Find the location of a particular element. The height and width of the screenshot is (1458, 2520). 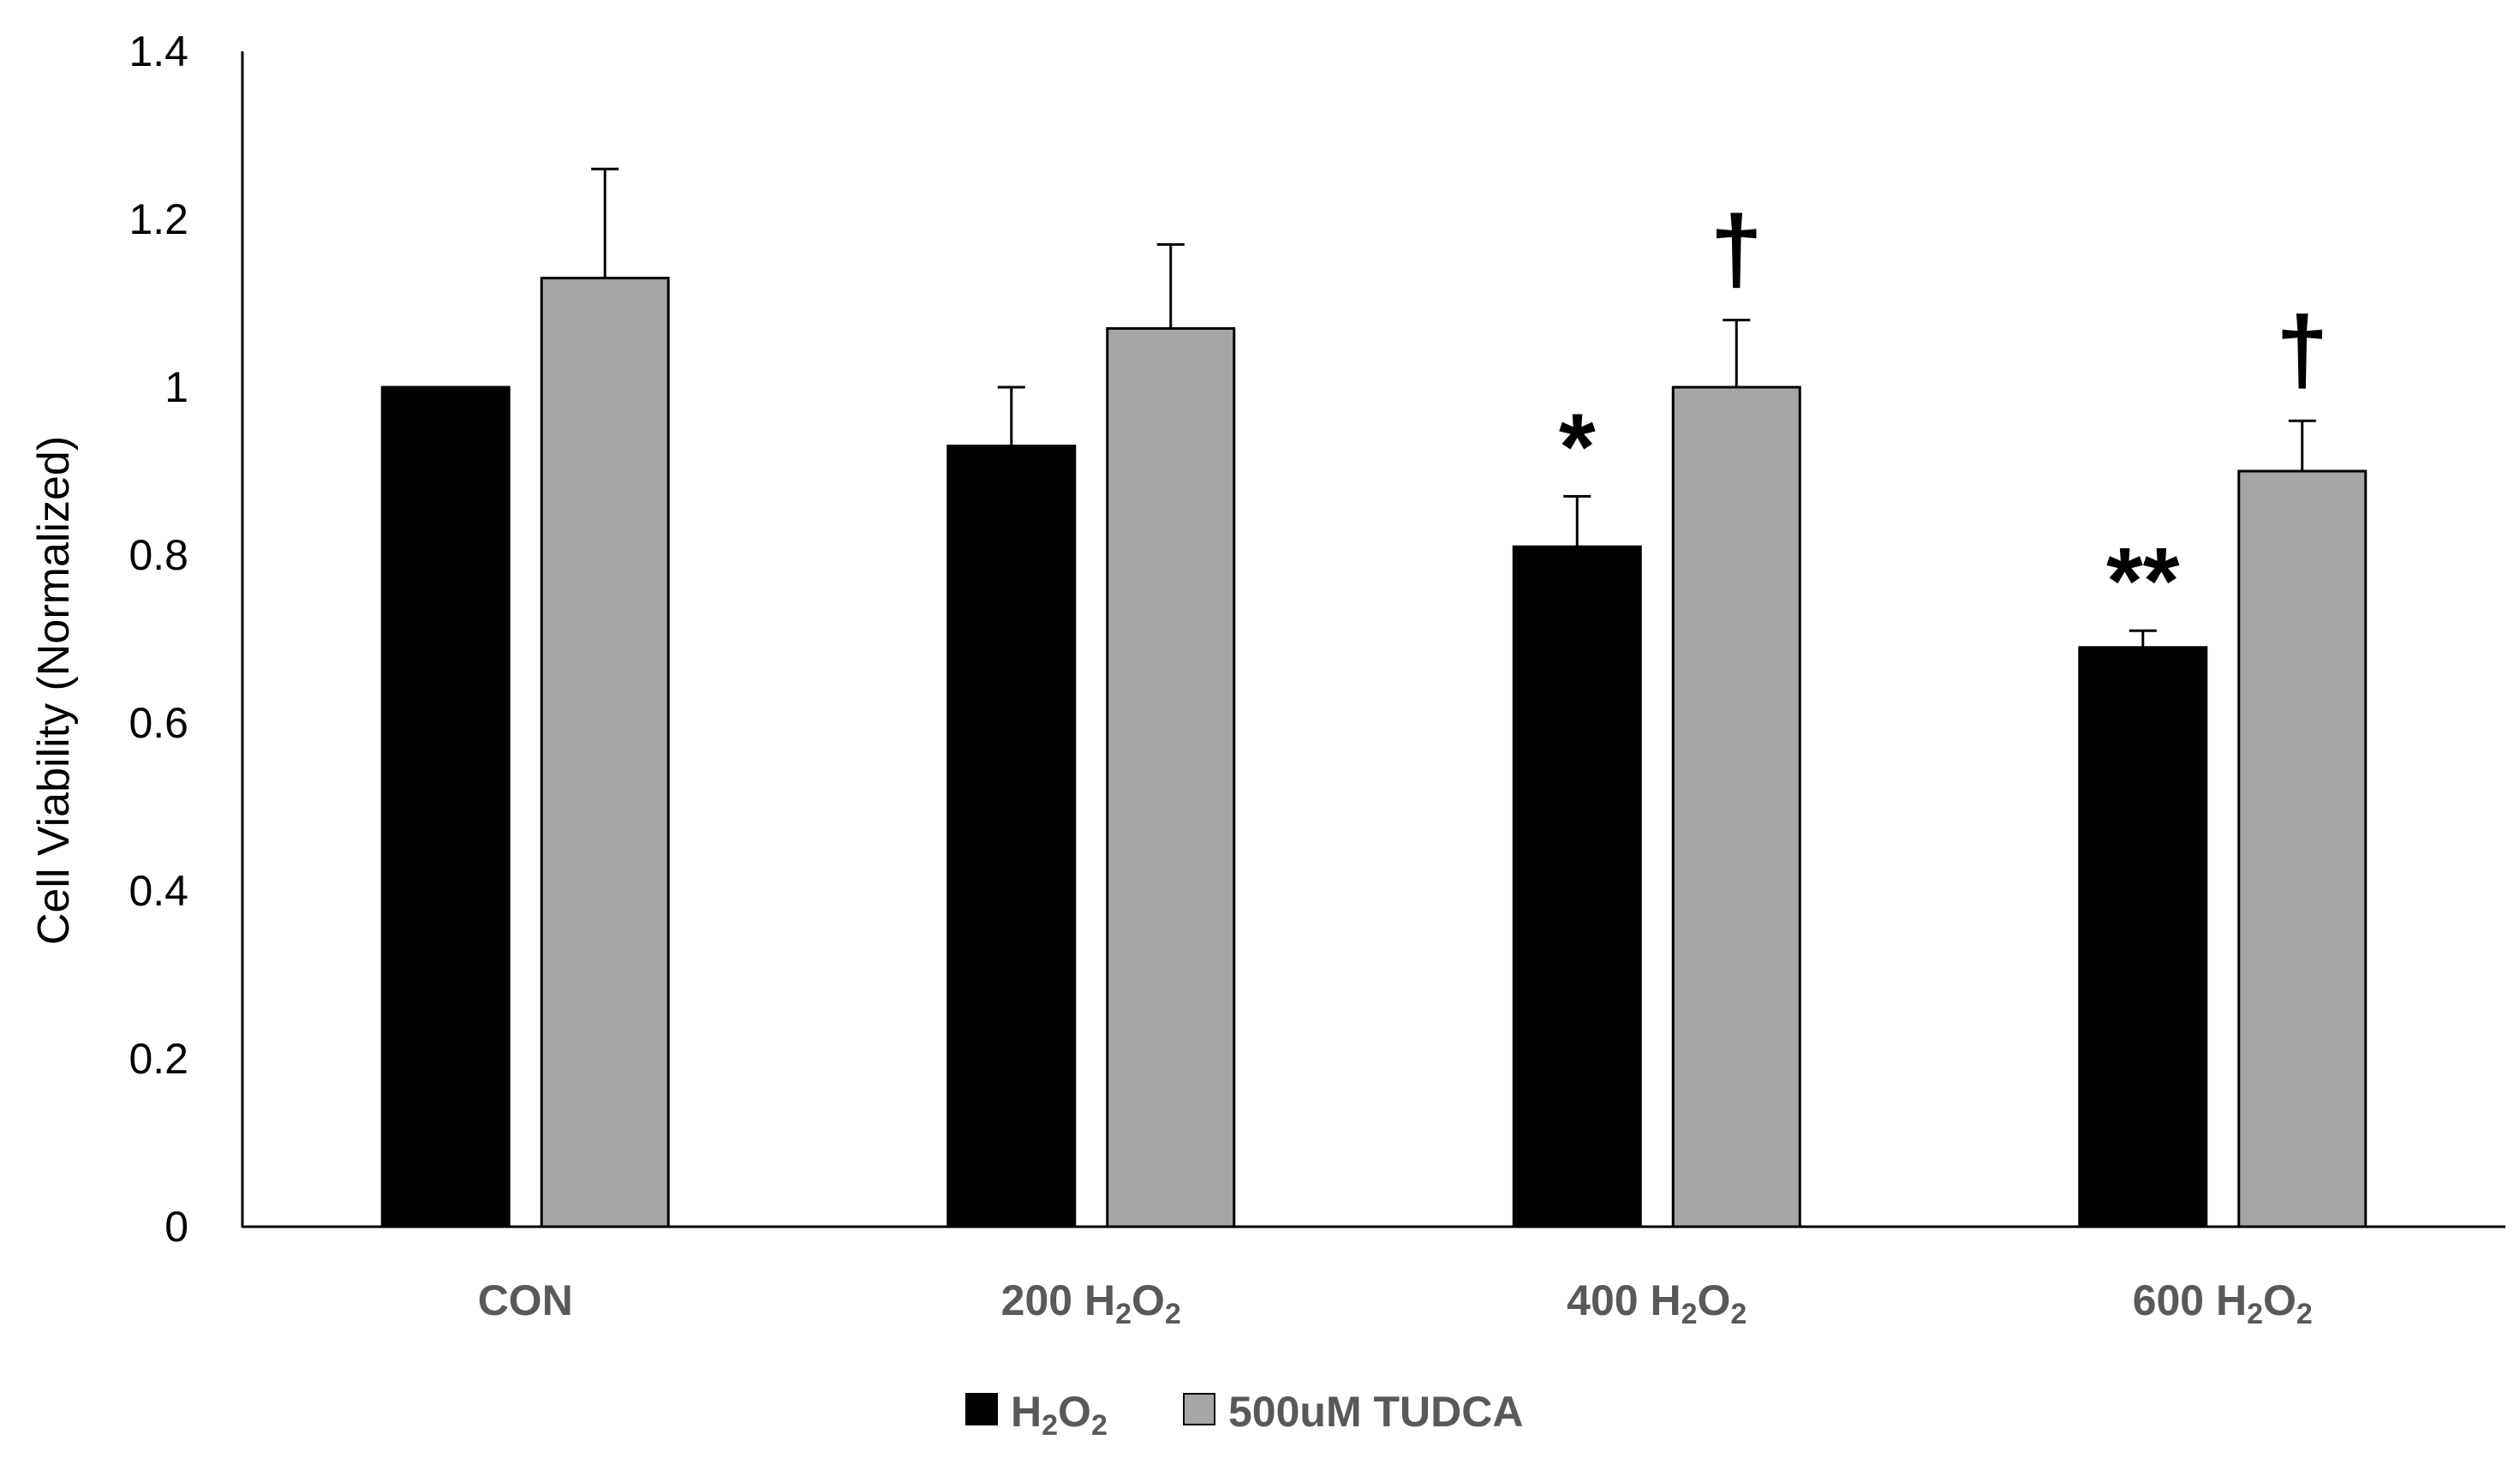

x-tick-label: CON is located at coordinates (525, 1300).